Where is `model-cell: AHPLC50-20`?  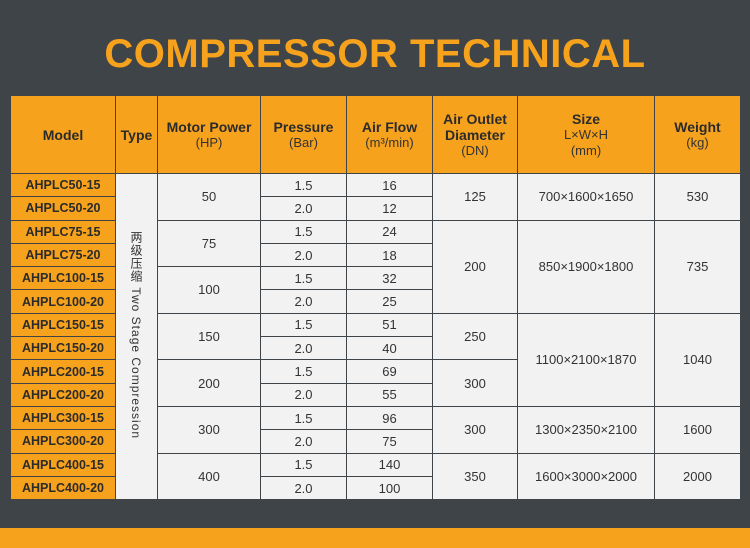 model-cell: AHPLC50-20 is located at coordinates (63, 208).